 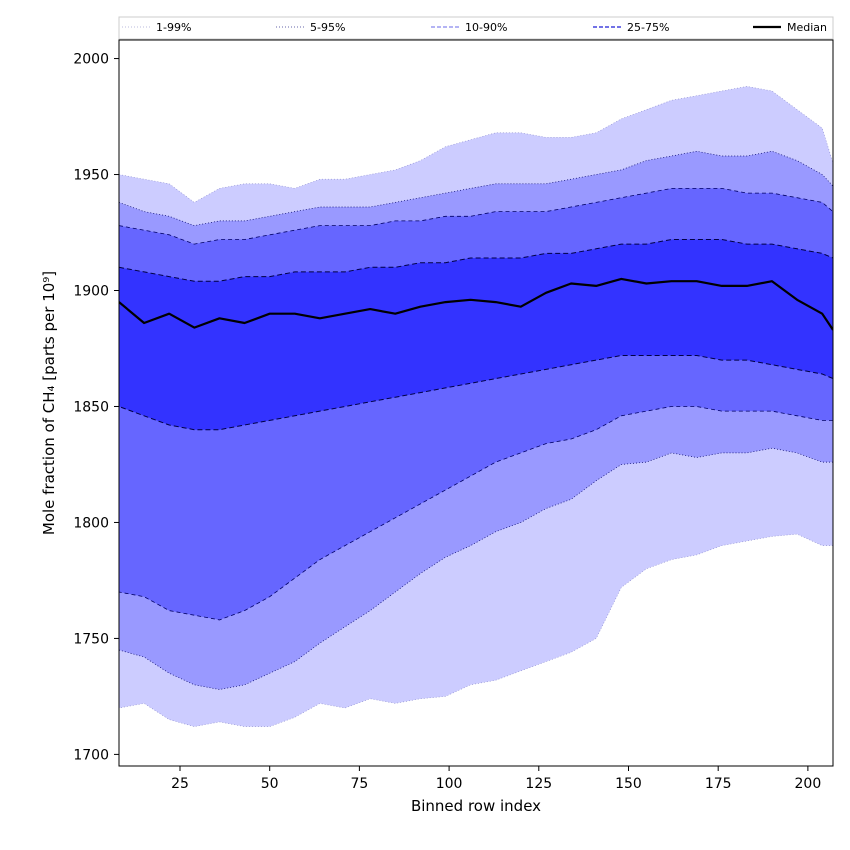 I want to click on x-tick-label: 75, so click(x=359, y=784).